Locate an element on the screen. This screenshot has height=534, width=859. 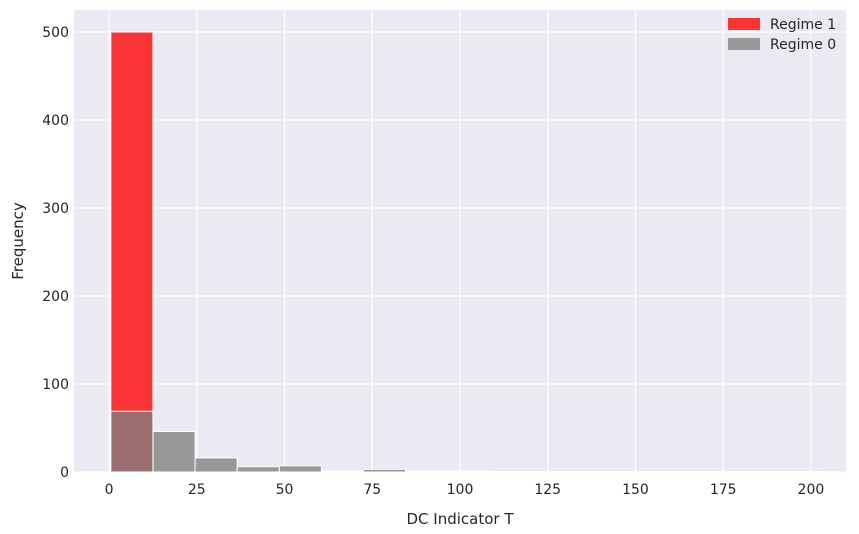
x-tick-label-3: 75 is located at coordinates (372, 490).